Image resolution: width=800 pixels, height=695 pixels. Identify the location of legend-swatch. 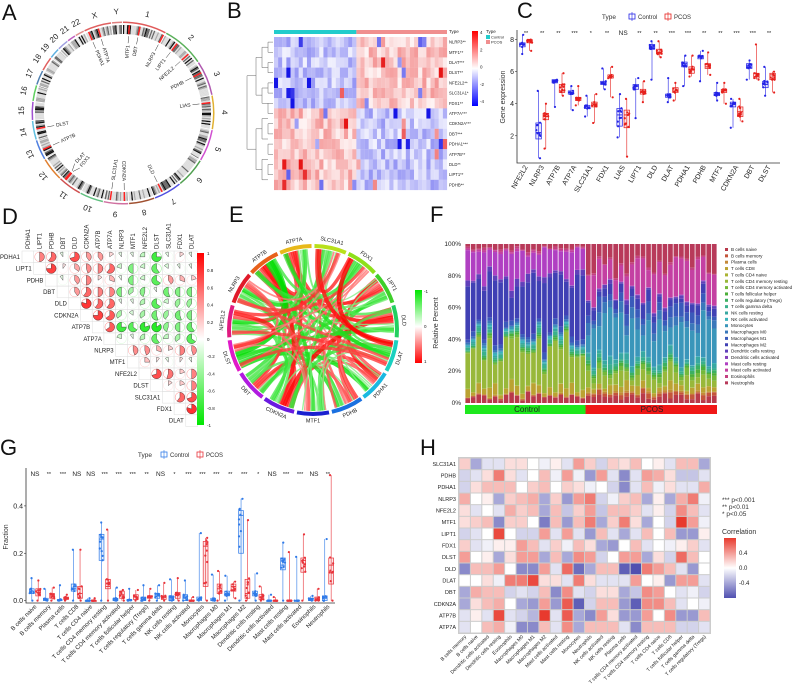
(726, 345).